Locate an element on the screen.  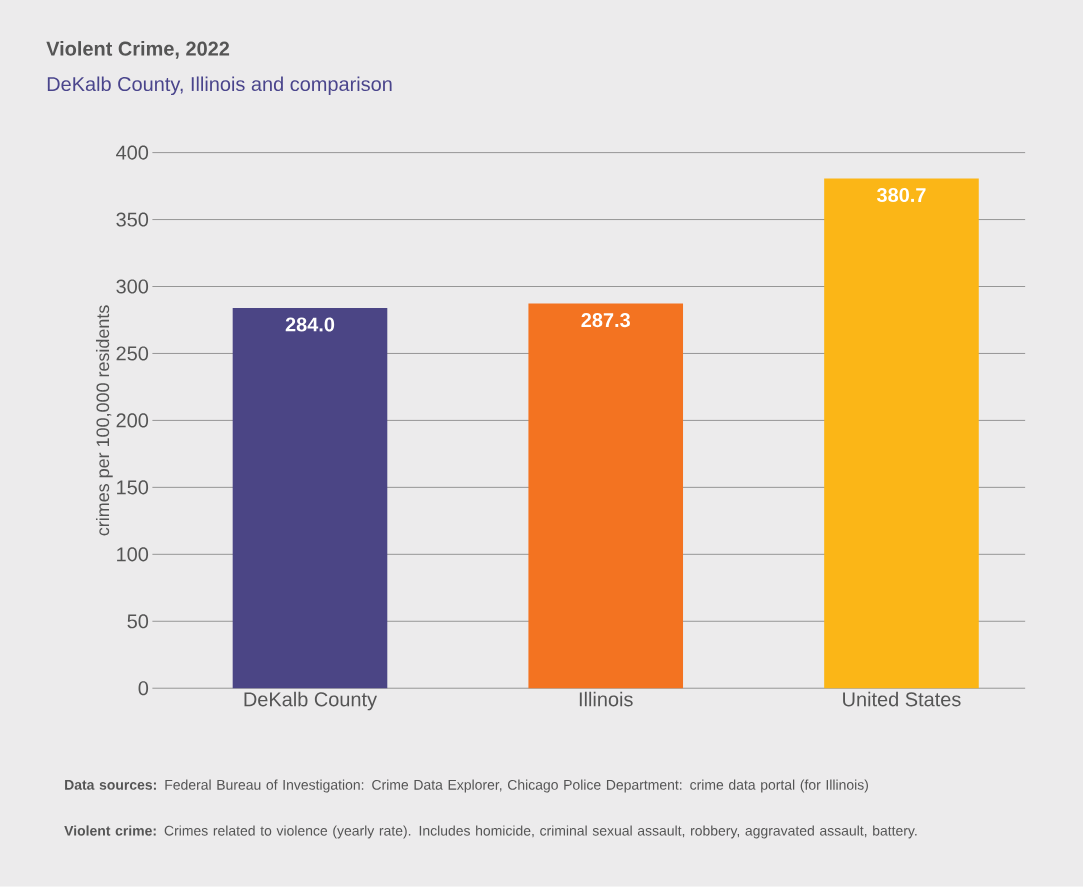
y-tick-label: 50 is located at coordinates (138, 621).